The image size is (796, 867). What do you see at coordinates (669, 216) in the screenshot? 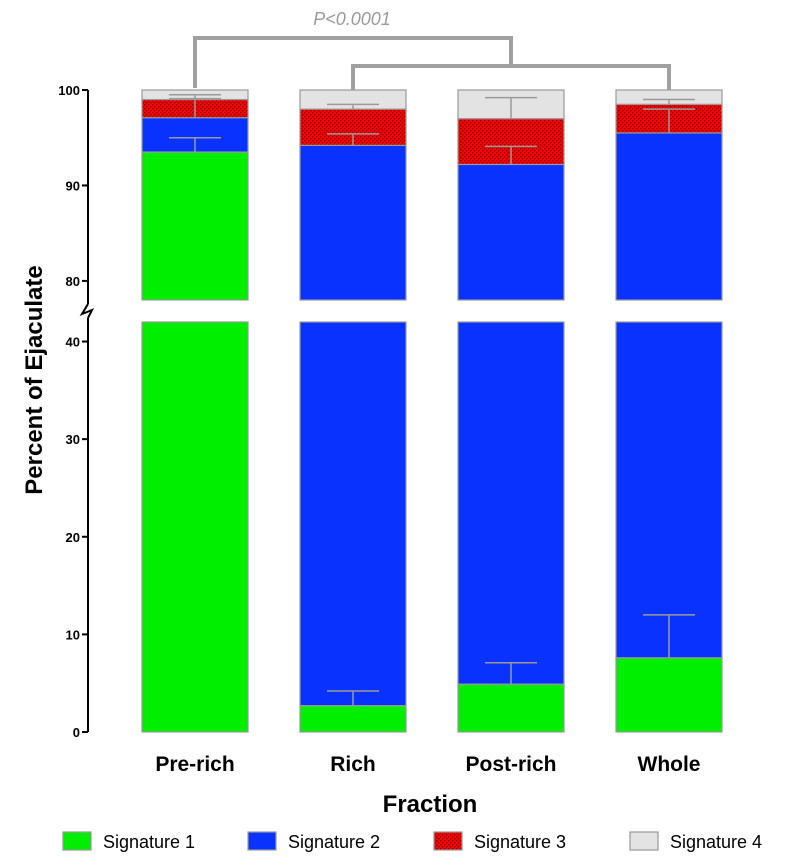
I see `bar-whole-sig2-upper` at bounding box center [669, 216].